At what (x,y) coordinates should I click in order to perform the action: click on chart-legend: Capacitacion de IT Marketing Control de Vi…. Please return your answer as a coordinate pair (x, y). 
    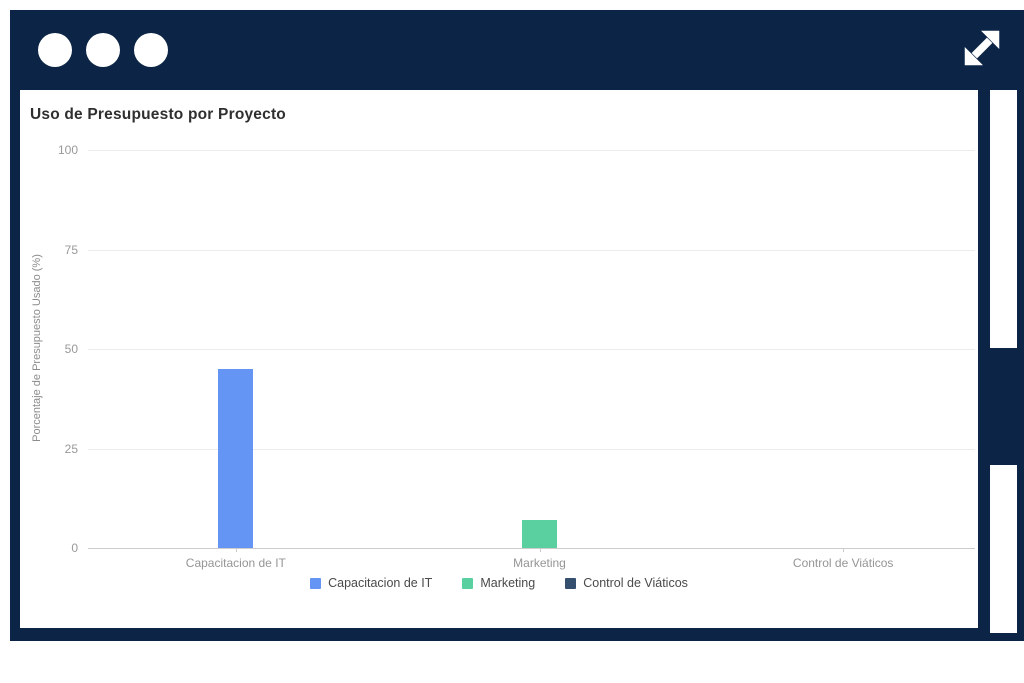
    Looking at the image, I should click on (499, 583).